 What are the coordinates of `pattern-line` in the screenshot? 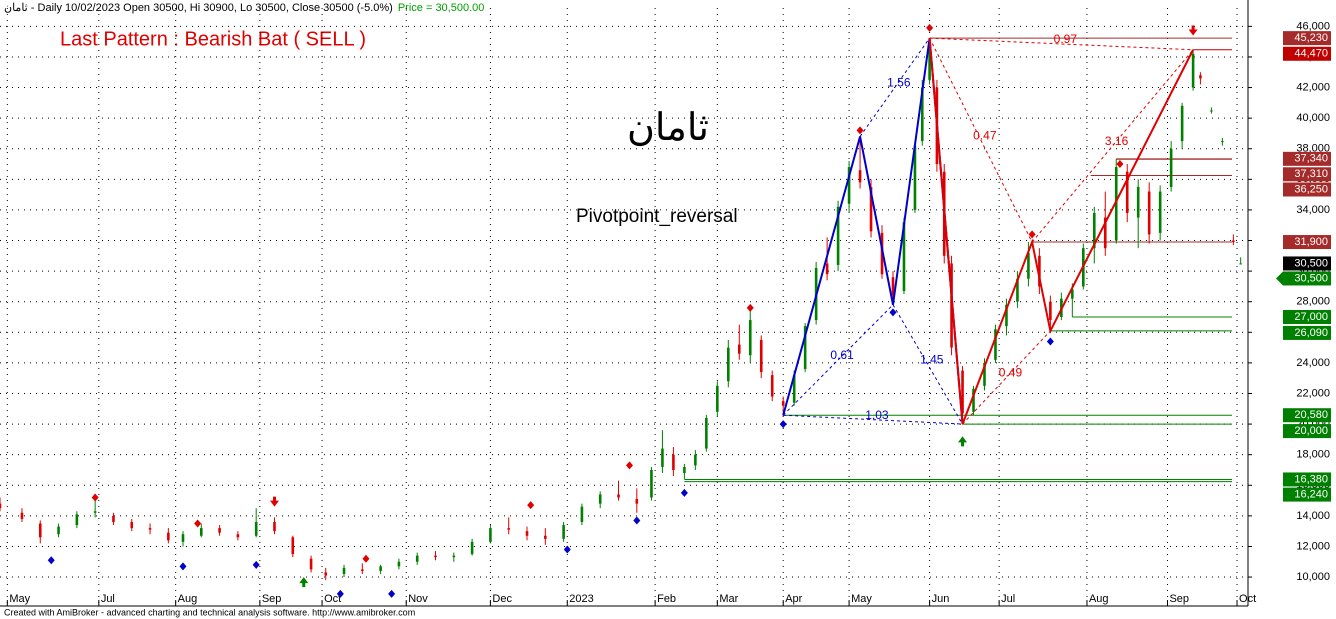 It's located at (1061, 231).